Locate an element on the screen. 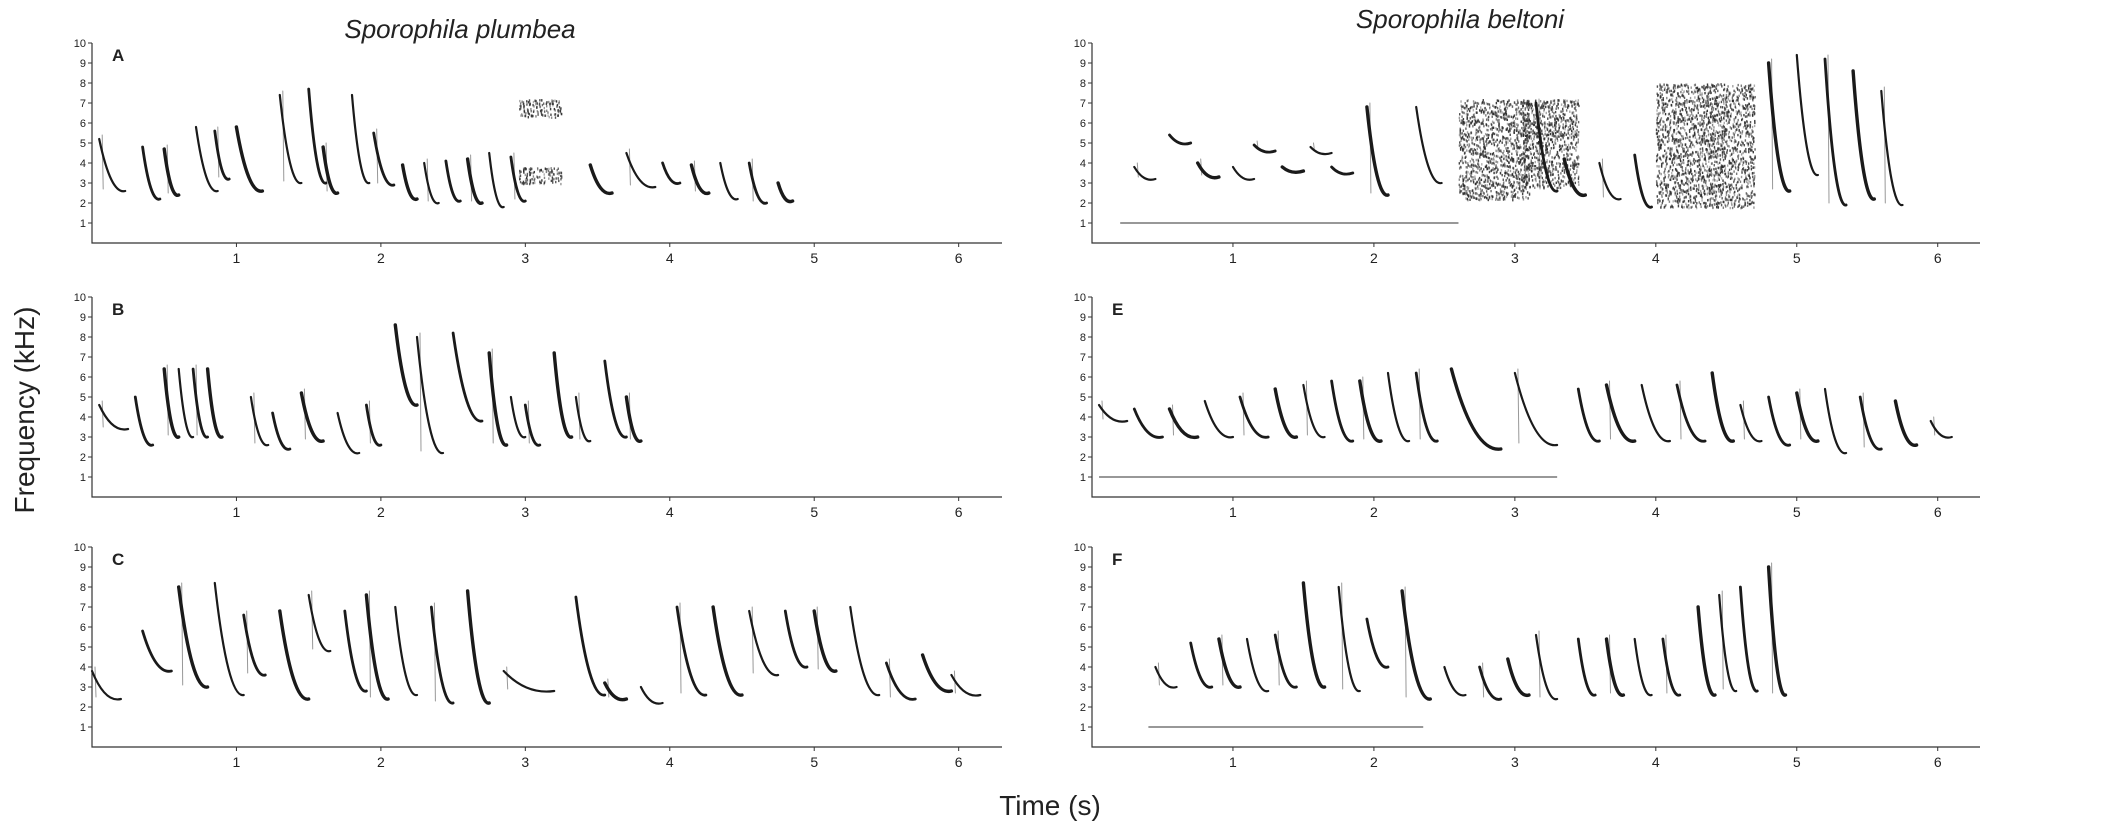  x-tick-label: 1 is located at coordinates (1233, 762).